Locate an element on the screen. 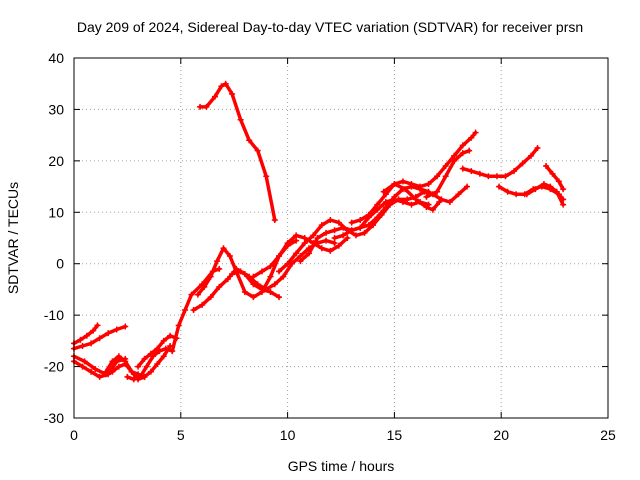 The width and height of the screenshot is (640, 480). y-tick-label: 20 is located at coordinates (56, 161).